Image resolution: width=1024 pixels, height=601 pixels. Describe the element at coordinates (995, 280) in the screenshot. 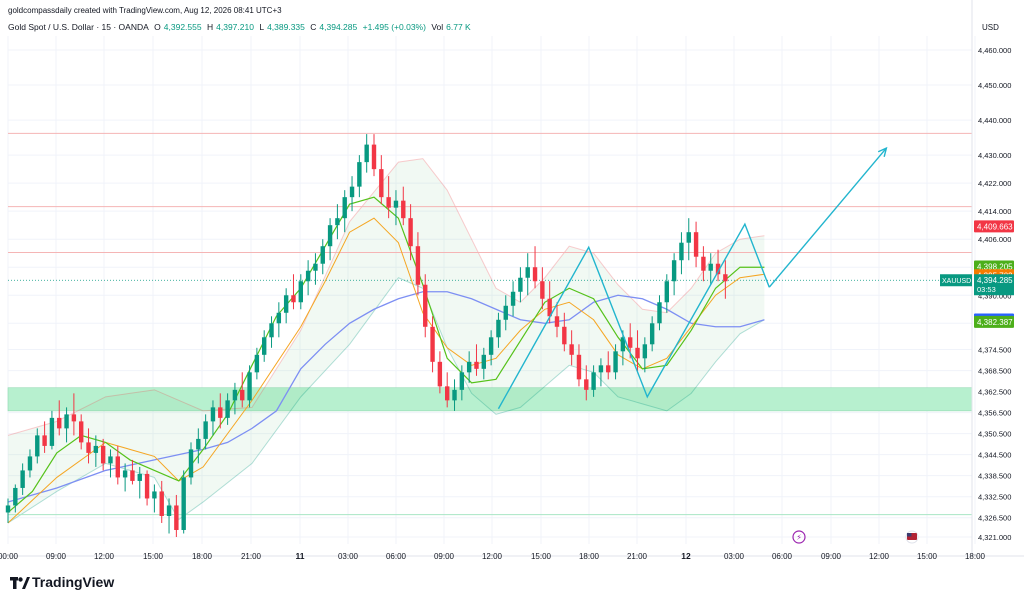

I see `current-price: 4,394.285` at that location.